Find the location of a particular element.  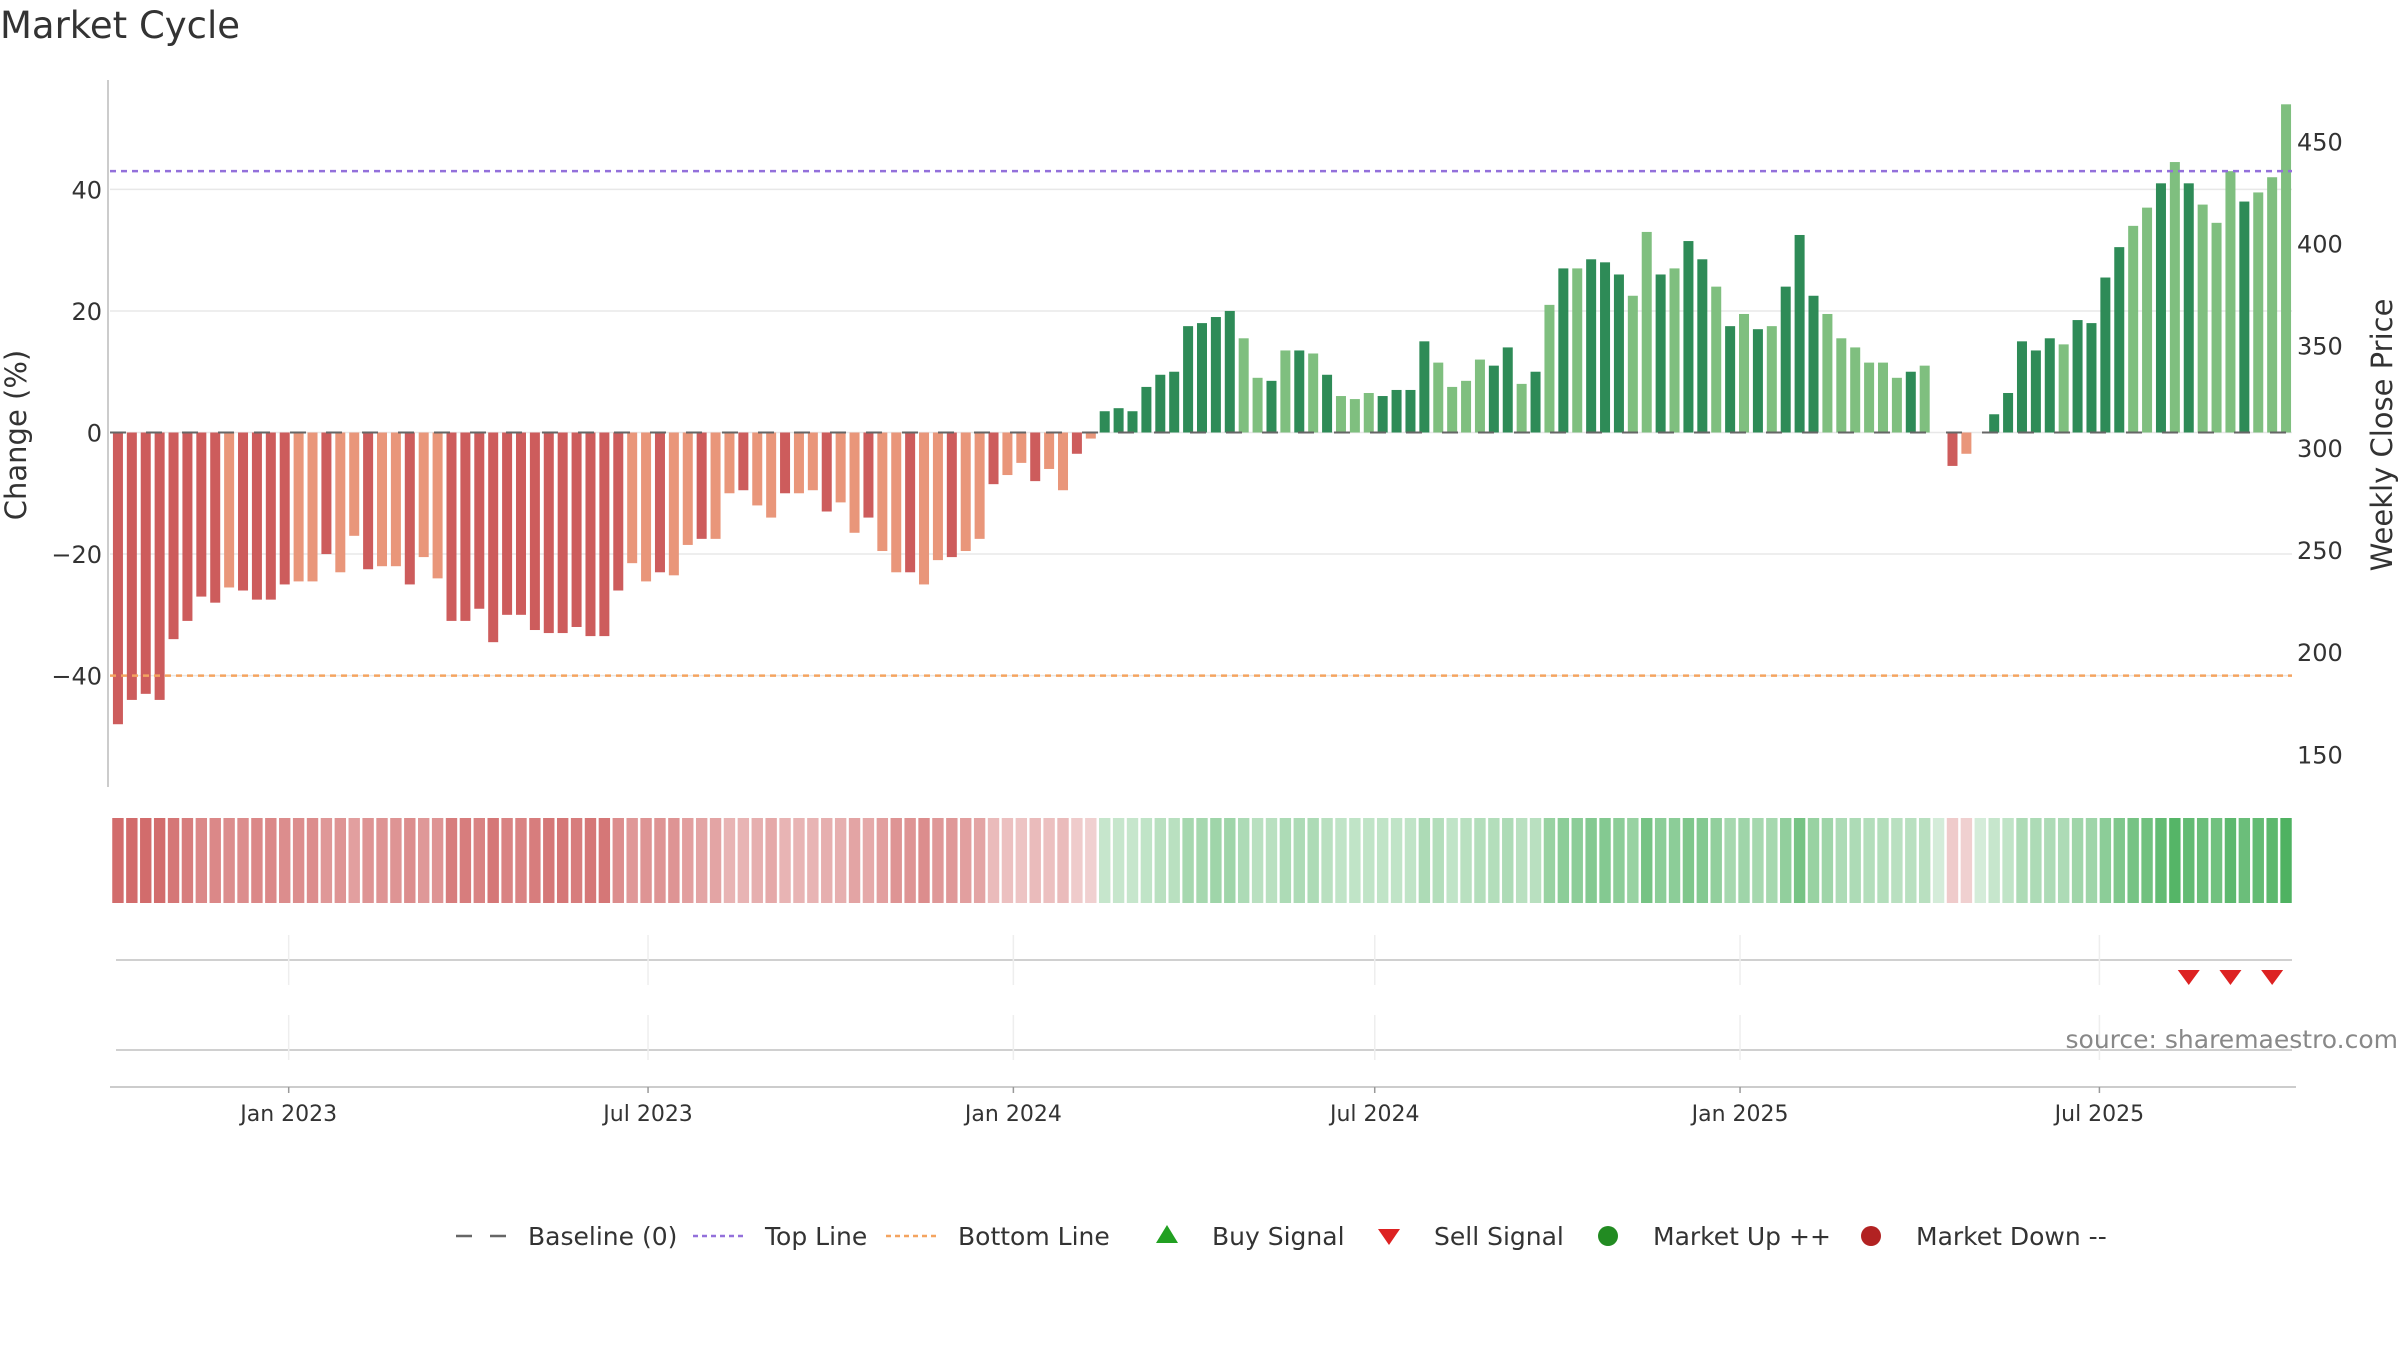

y-tick-label-right: 200 is located at coordinates (2320, 653).